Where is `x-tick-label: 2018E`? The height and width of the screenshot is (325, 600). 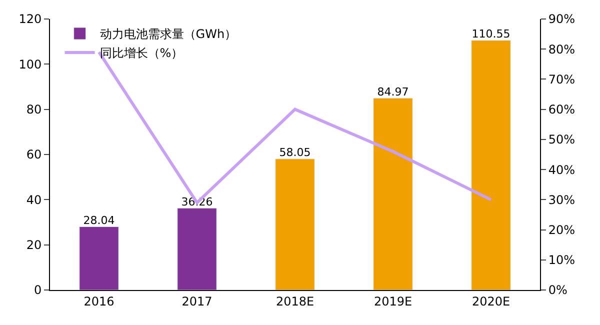 x-tick-label: 2018E is located at coordinates (295, 301).